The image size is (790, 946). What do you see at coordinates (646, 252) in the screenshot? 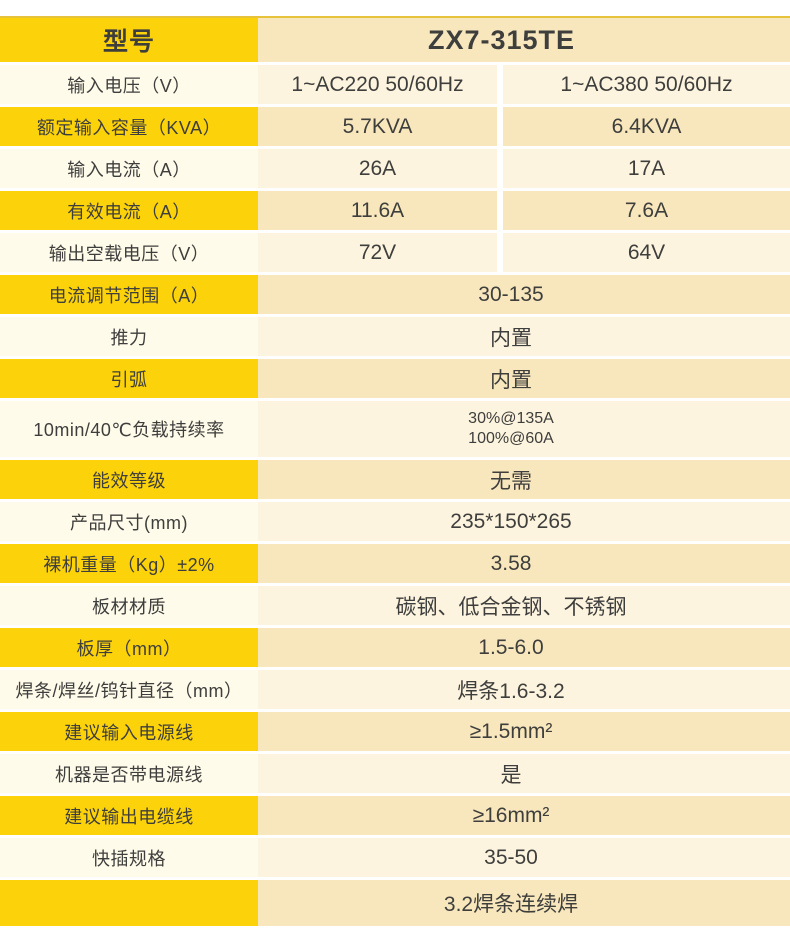
I see `spec-value: 64V` at bounding box center [646, 252].